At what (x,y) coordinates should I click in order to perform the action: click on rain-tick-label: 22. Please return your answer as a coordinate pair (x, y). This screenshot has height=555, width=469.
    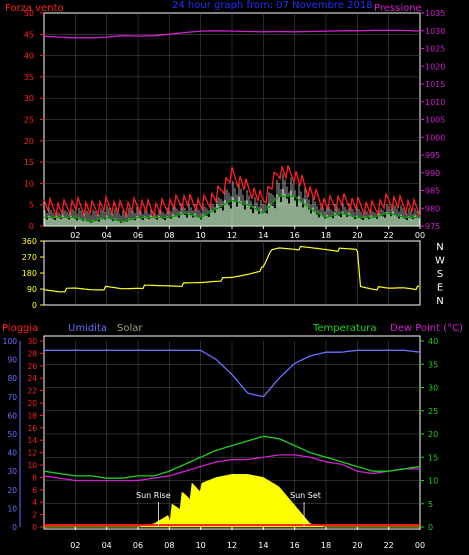
    Looking at the image, I should click on (32, 391).